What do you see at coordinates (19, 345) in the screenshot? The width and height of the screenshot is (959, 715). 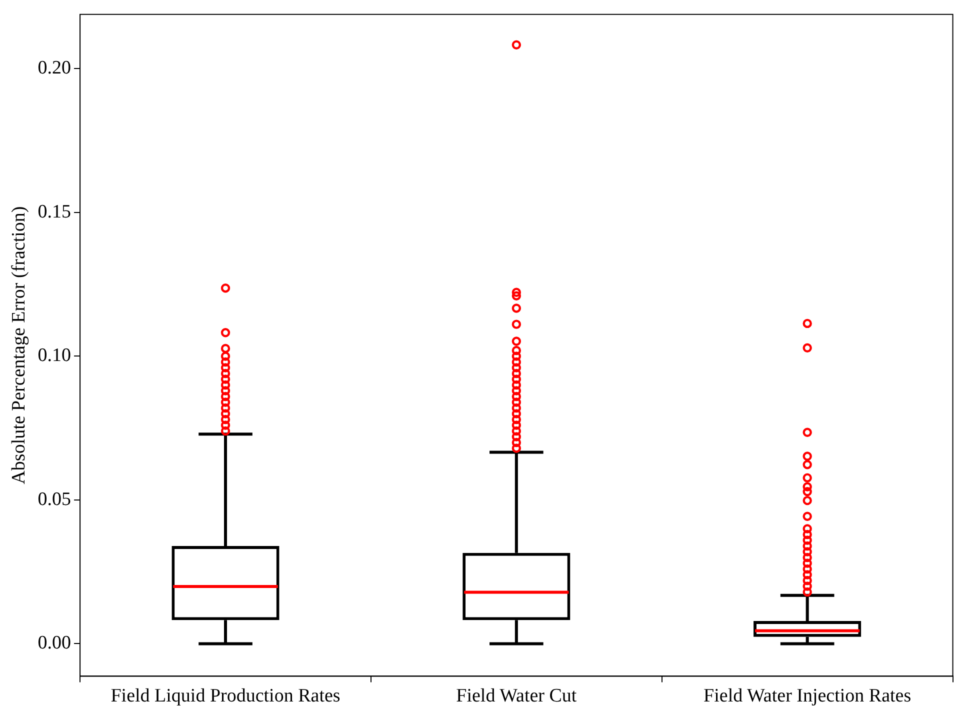 I see `y-axis-title: Absolute Percentage Error (fraction)` at bounding box center [19, 345].